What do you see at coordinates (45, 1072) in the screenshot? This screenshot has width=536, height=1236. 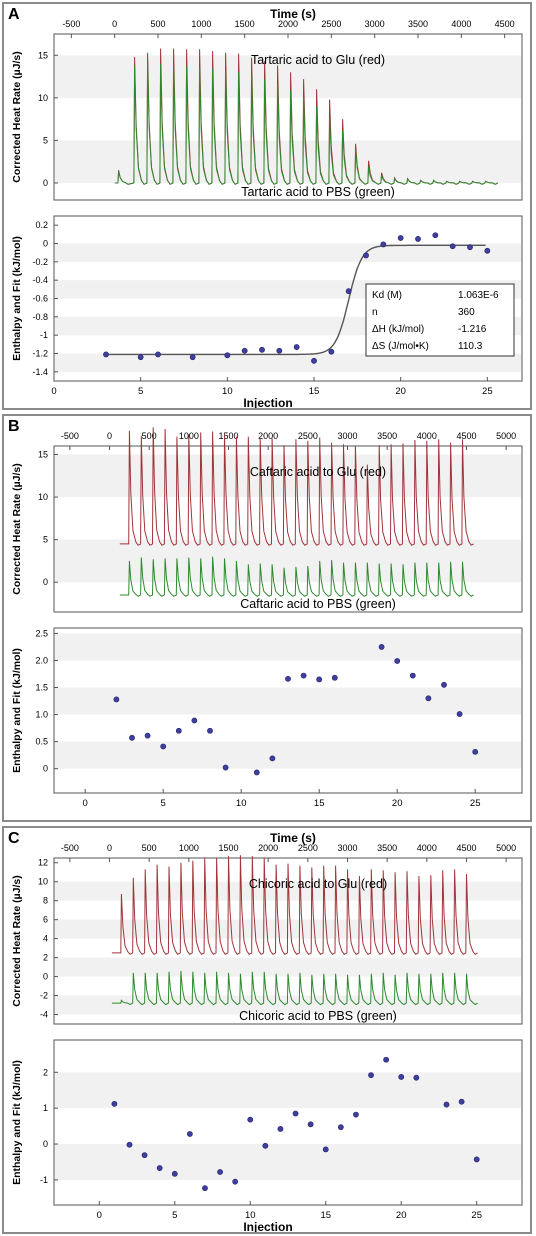 I see `enthalpy-ytick-label: 2` at bounding box center [45, 1072].